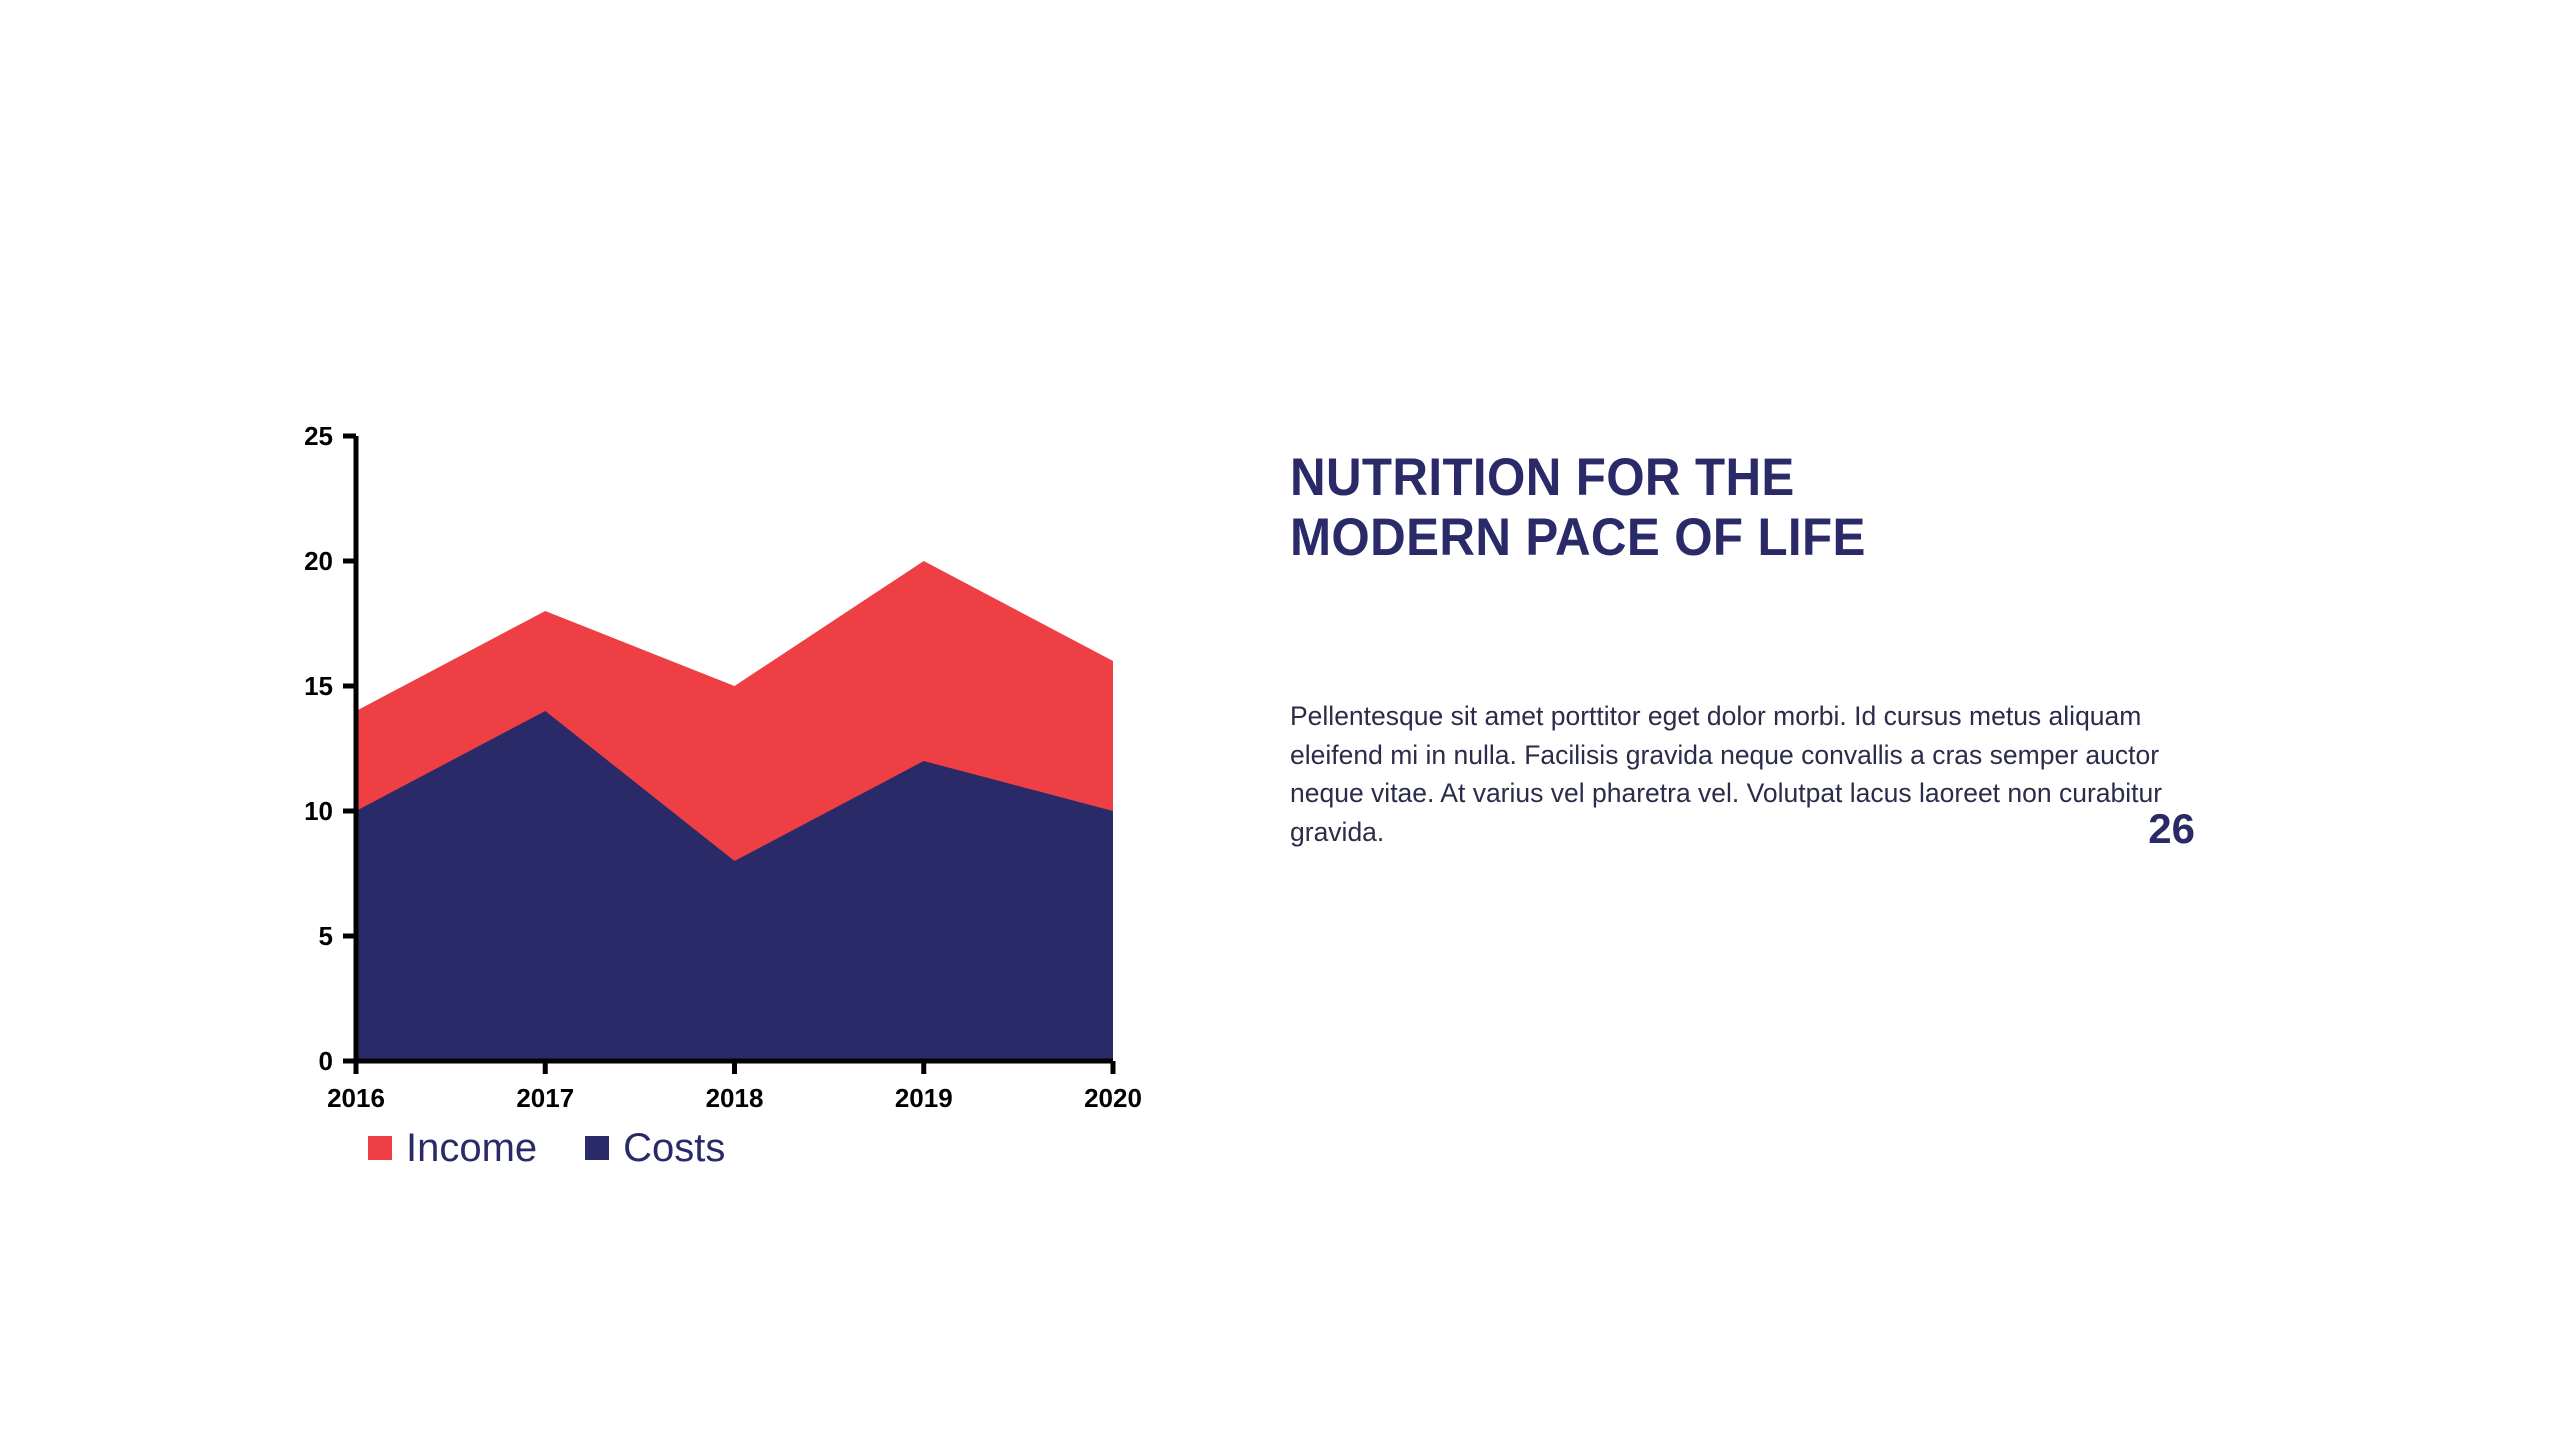 This screenshot has width=2560, height=1440. Describe the element at coordinates (356, 1098) in the screenshot. I see `x-axis-tick-label: 2016` at that location.